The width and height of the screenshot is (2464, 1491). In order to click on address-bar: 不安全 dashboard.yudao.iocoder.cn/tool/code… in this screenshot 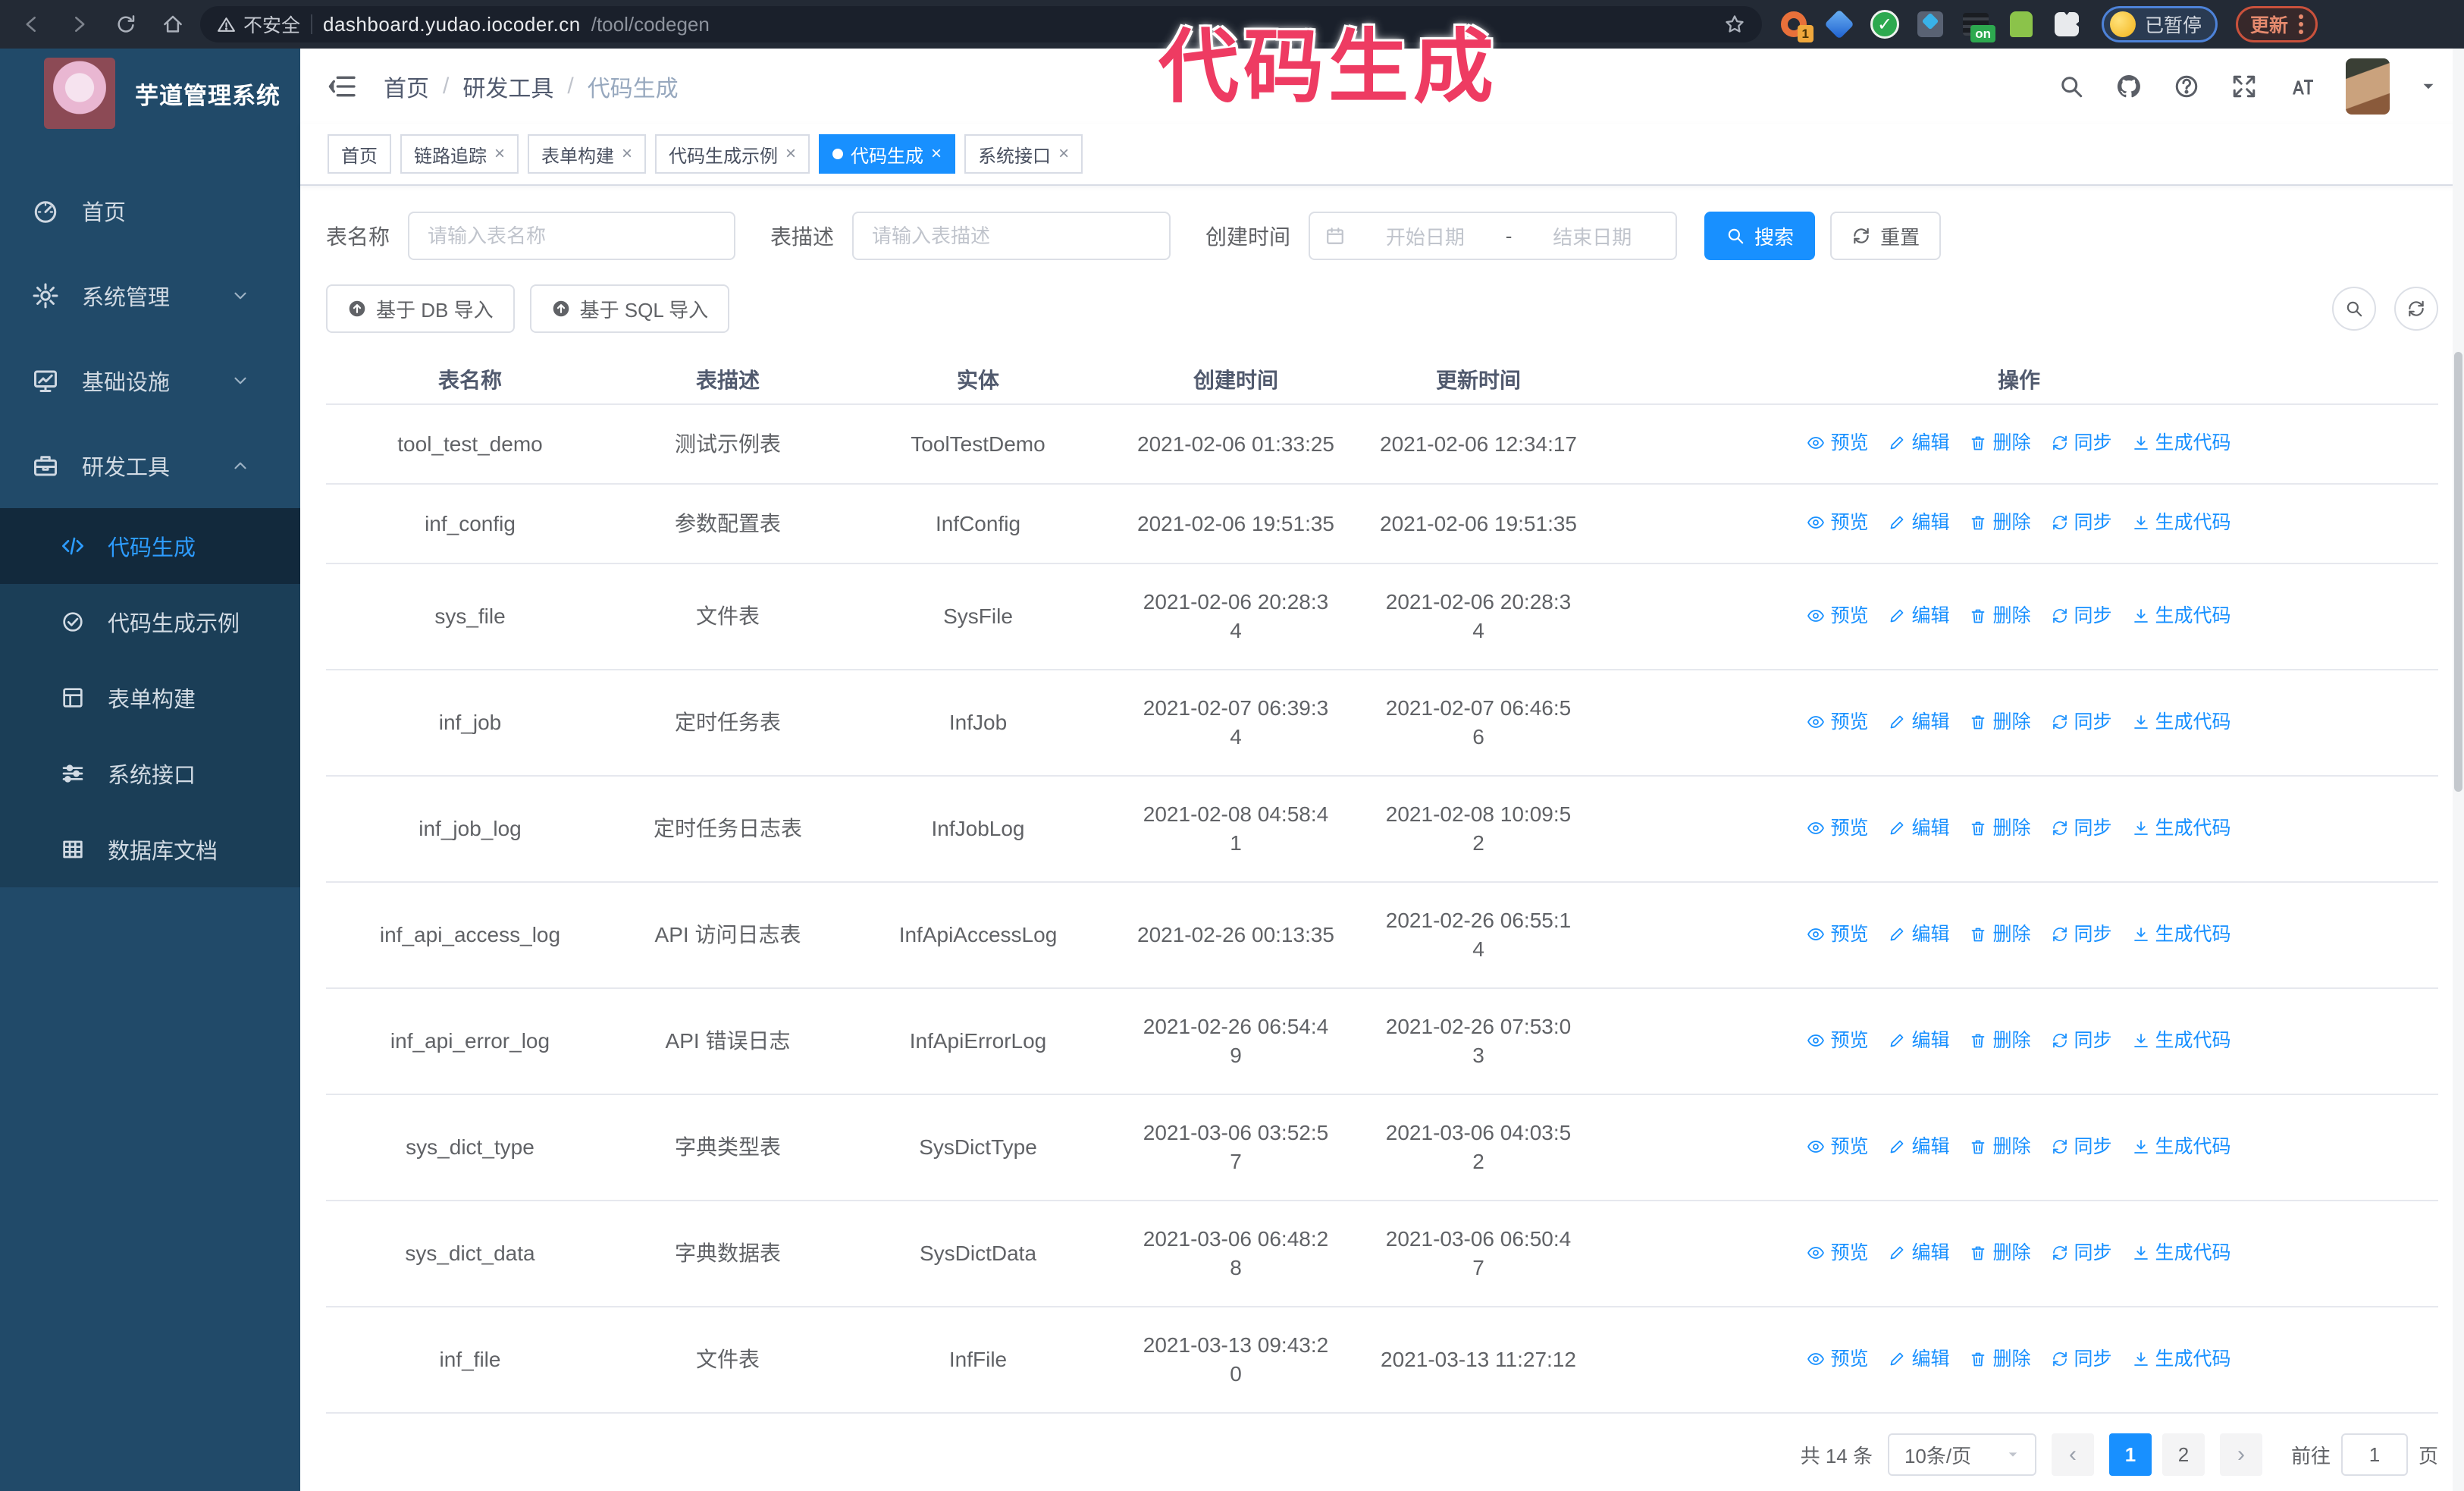, I will do `click(981, 24)`.